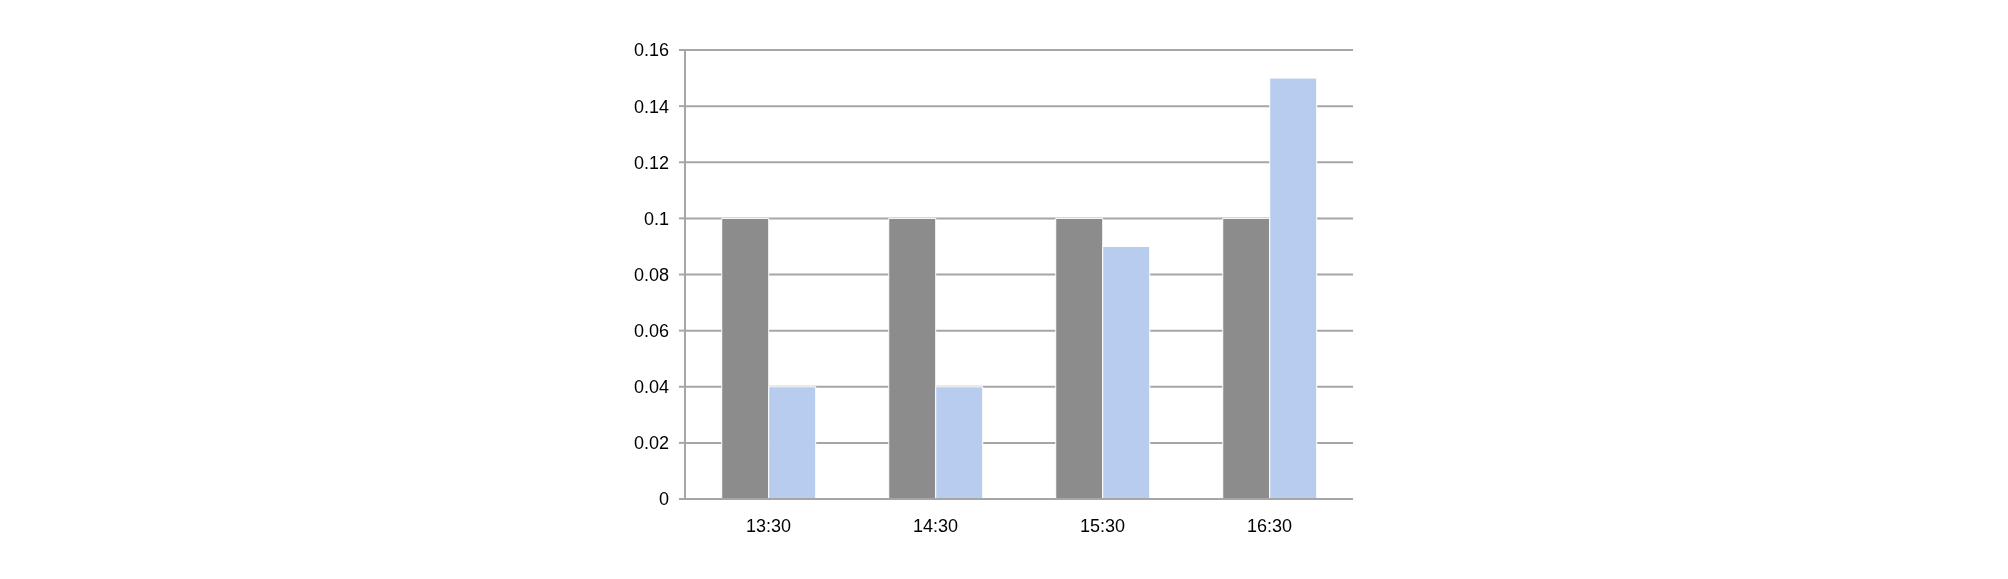 The image size is (2008, 579). Describe the element at coordinates (663, 499) in the screenshot. I see `y-tick-label: 0` at that location.